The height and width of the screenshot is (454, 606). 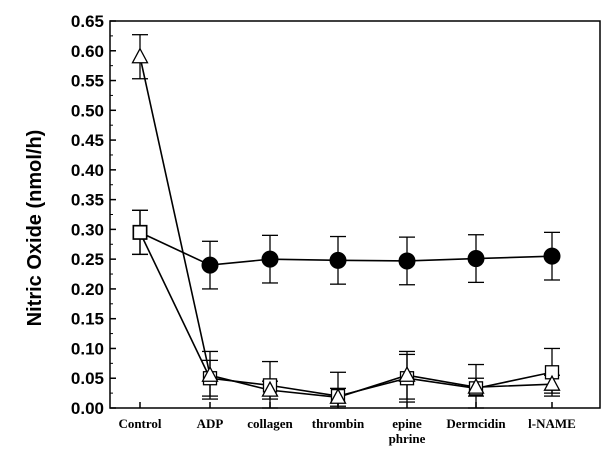 What do you see at coordinates (552, 423) in the screenshot?
I see `x-tick-label: l-NAME` at bounding box center [552, 423].